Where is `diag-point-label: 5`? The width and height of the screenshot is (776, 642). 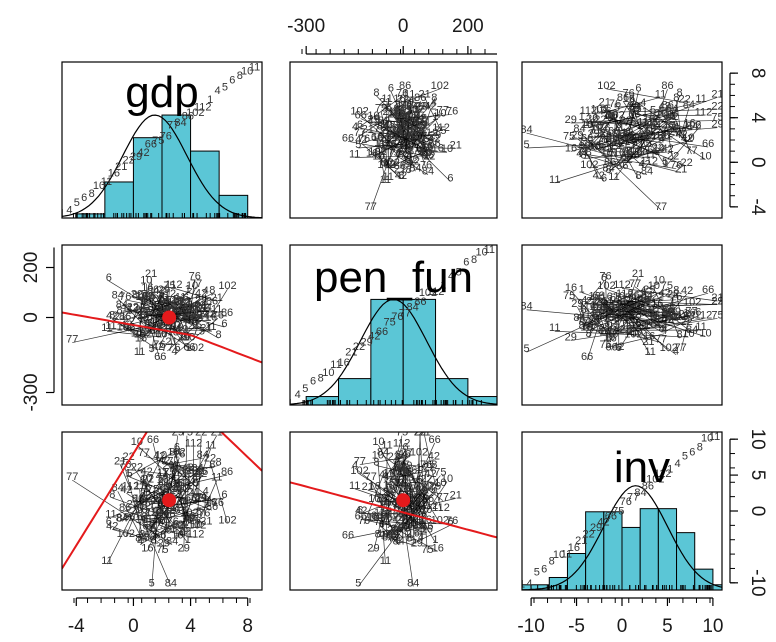 diag-point-label: 5 is located at coordinates (305, 389).